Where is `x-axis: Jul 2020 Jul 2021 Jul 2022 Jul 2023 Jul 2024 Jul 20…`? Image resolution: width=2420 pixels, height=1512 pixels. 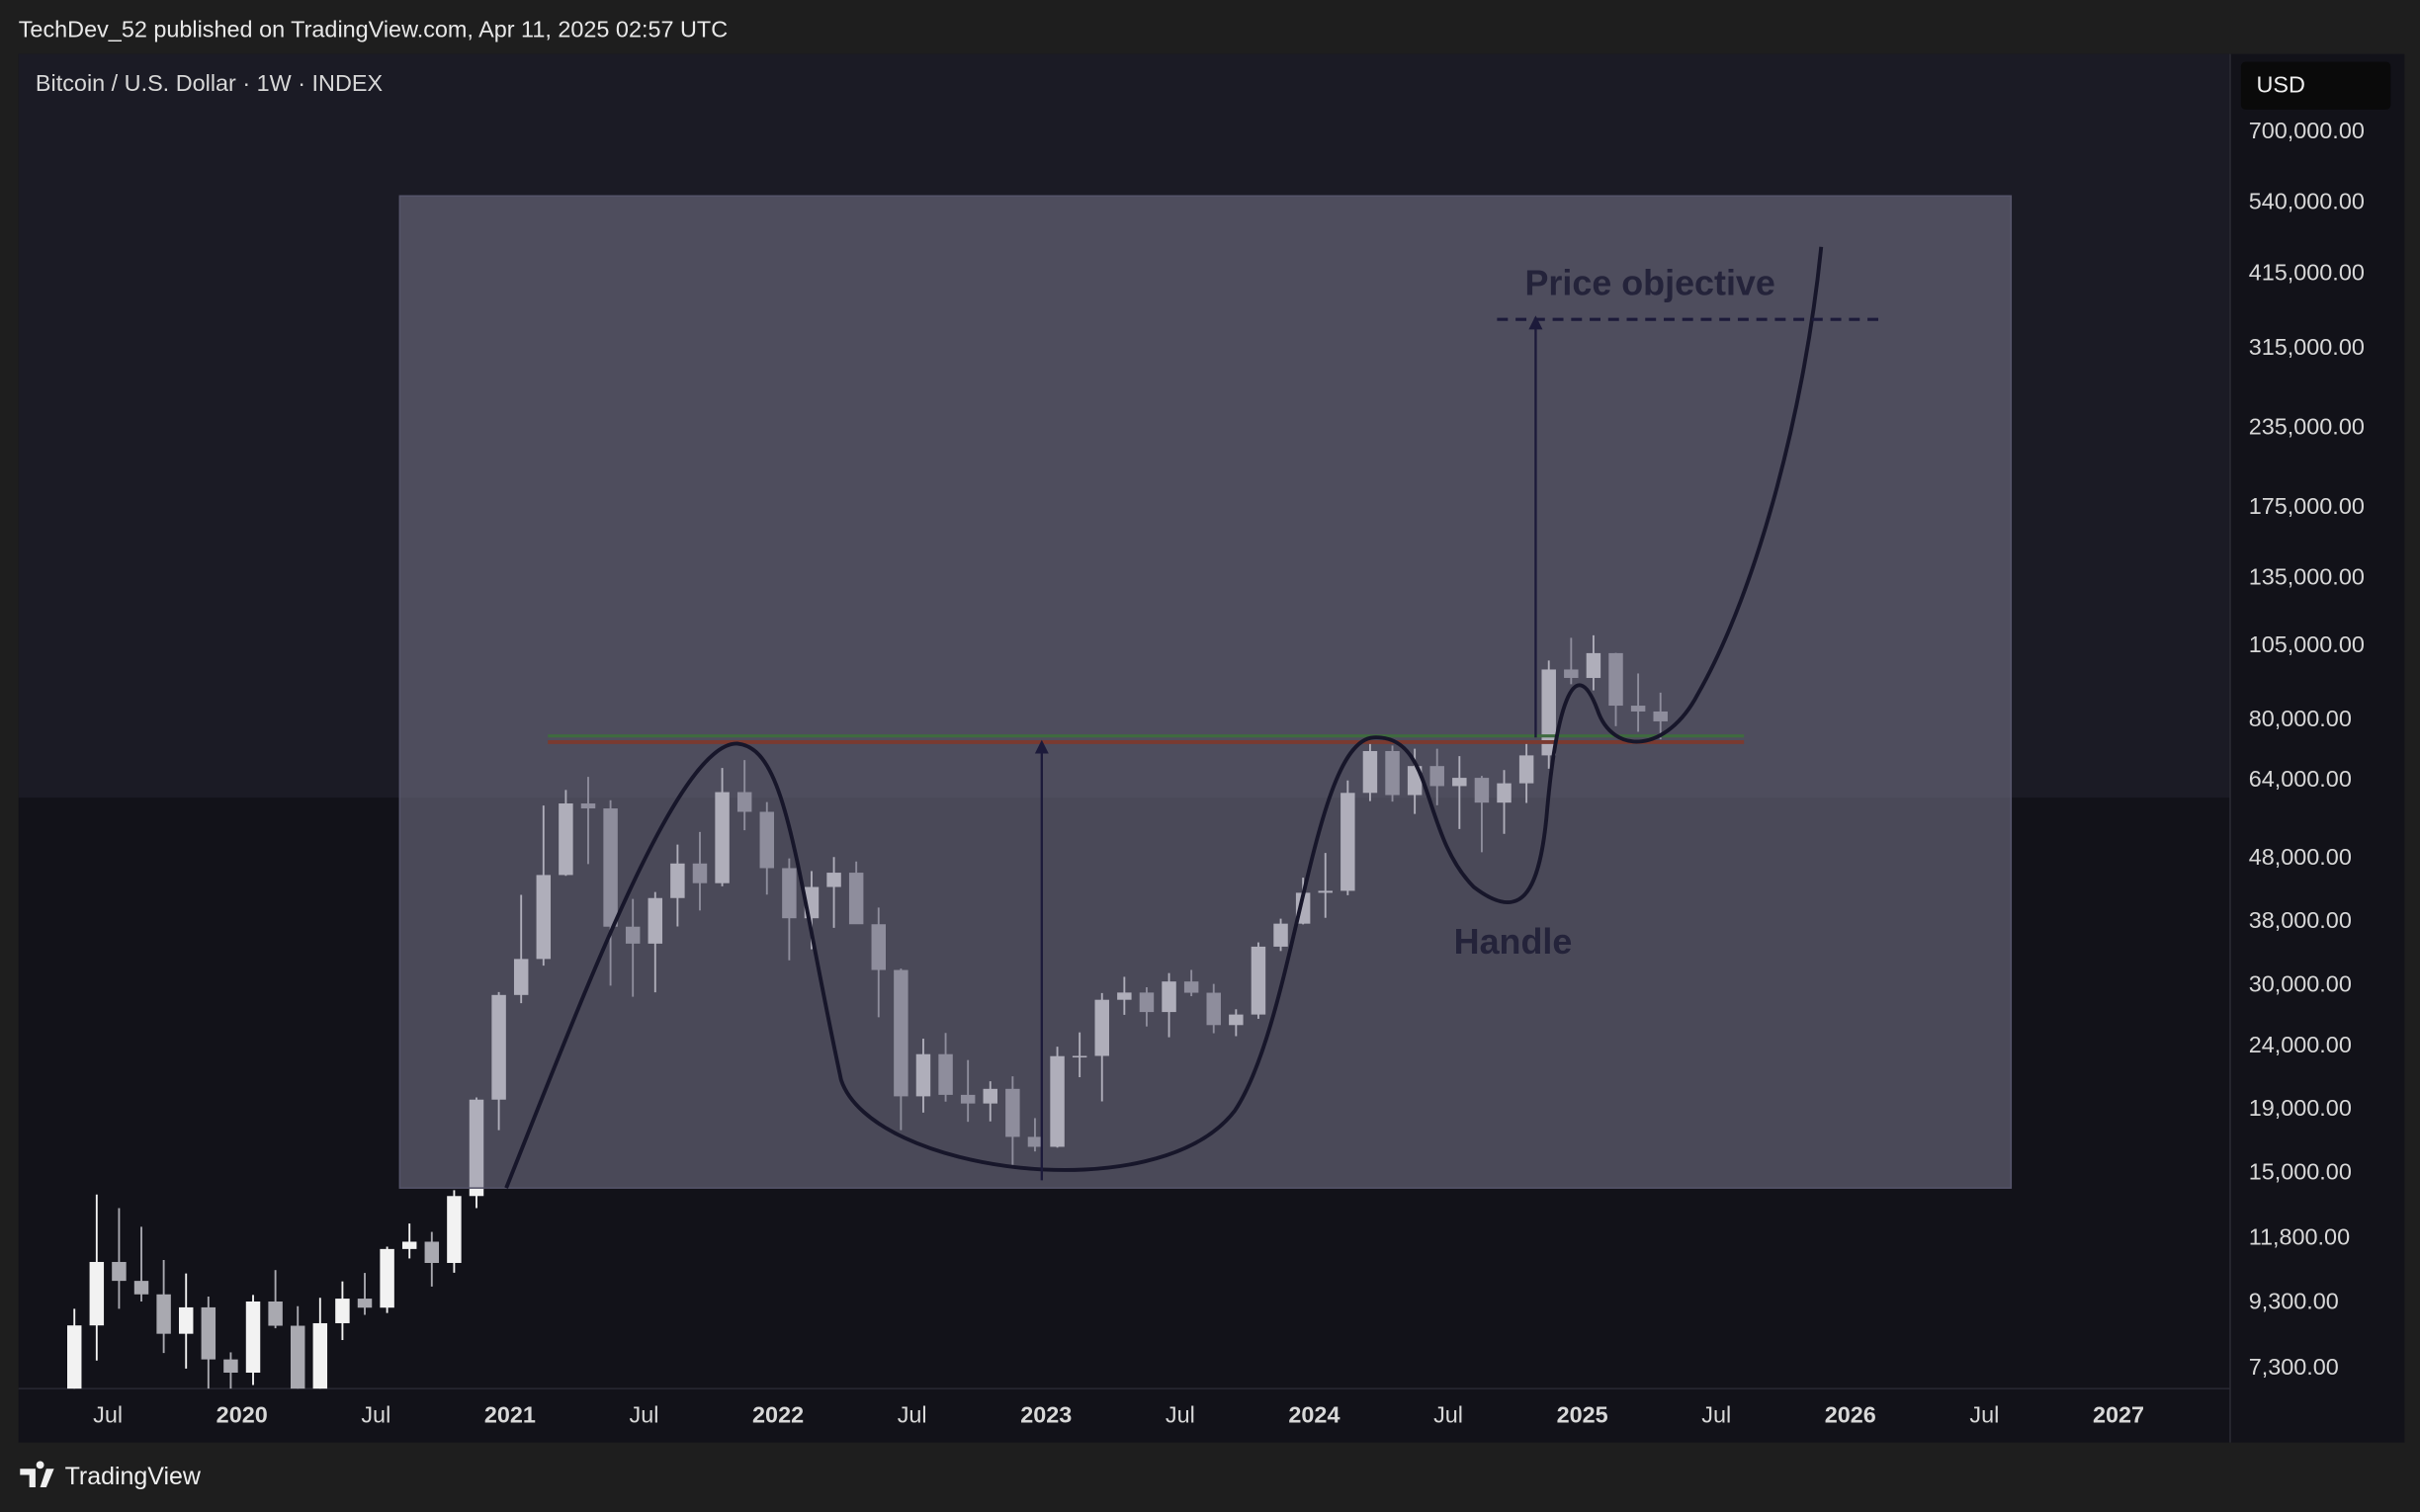
x-axis: Jul 2020 Jul 2021 Jul 2022 Jul 2023 Jul 2024 Jul 20… is located at coordinates (1119, 1414).